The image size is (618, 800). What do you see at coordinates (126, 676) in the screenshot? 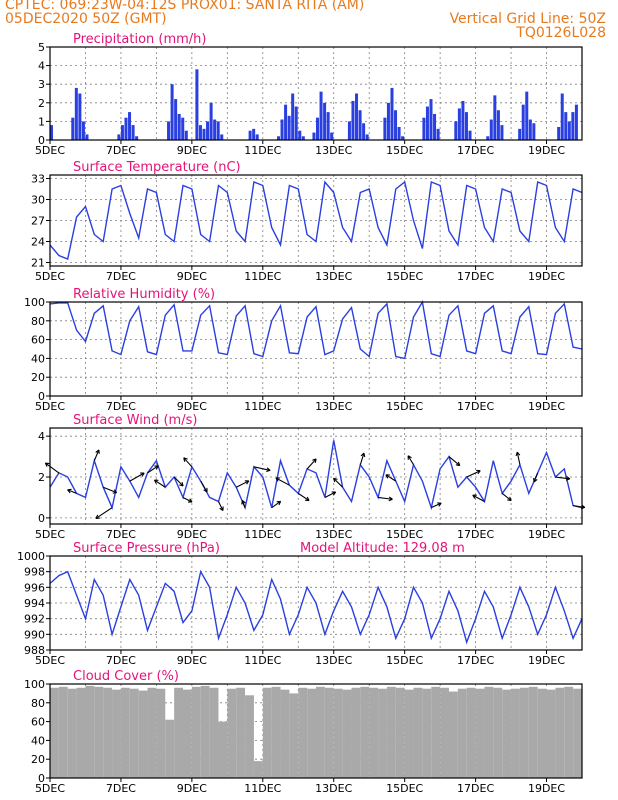
I see `cloud-title: Cloud Cover (%)` at bounding box center [126, 676].